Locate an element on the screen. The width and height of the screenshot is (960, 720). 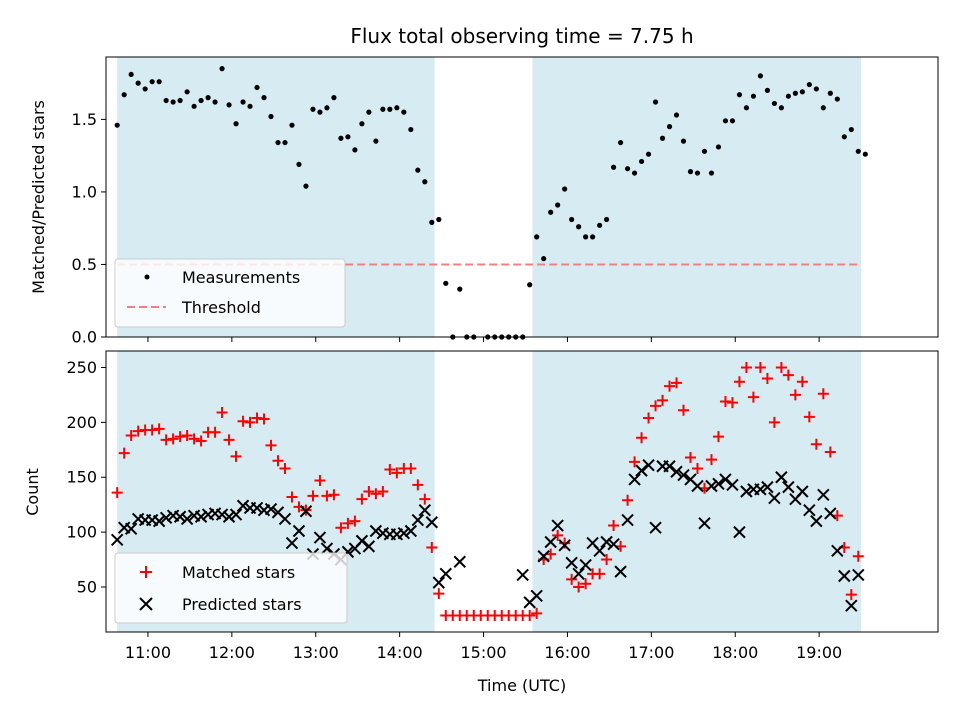
x-tick-label: 13:00 is located at coordinates (316, 652).